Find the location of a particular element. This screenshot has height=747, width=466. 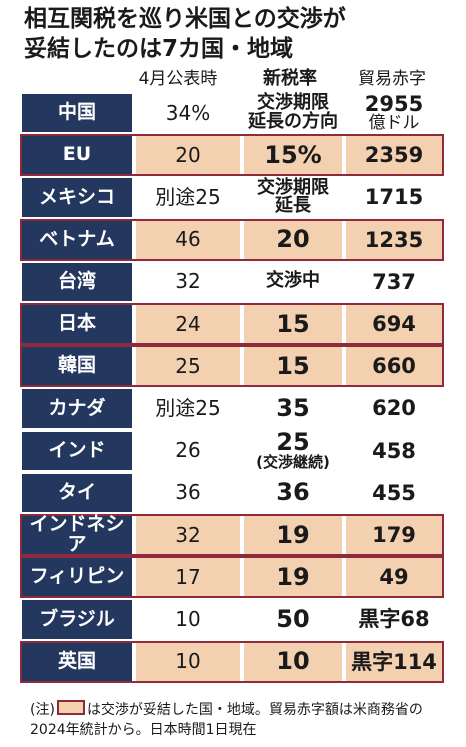

country-label: タイ is located at coordinates (76, 491).